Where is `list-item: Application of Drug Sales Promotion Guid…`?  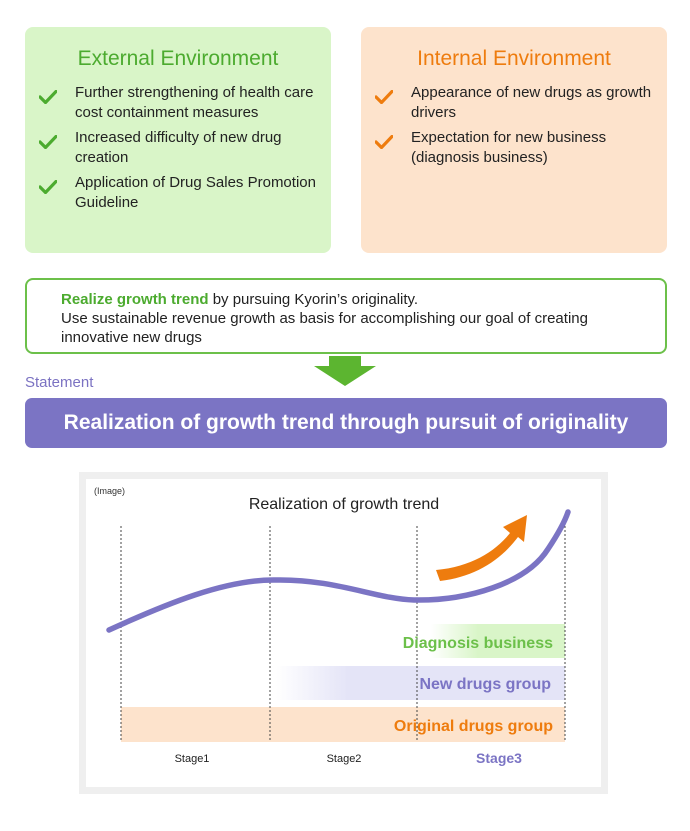
list-item: Application of Drug Sales Promotion Guid… is located at coordinates (181, 193).